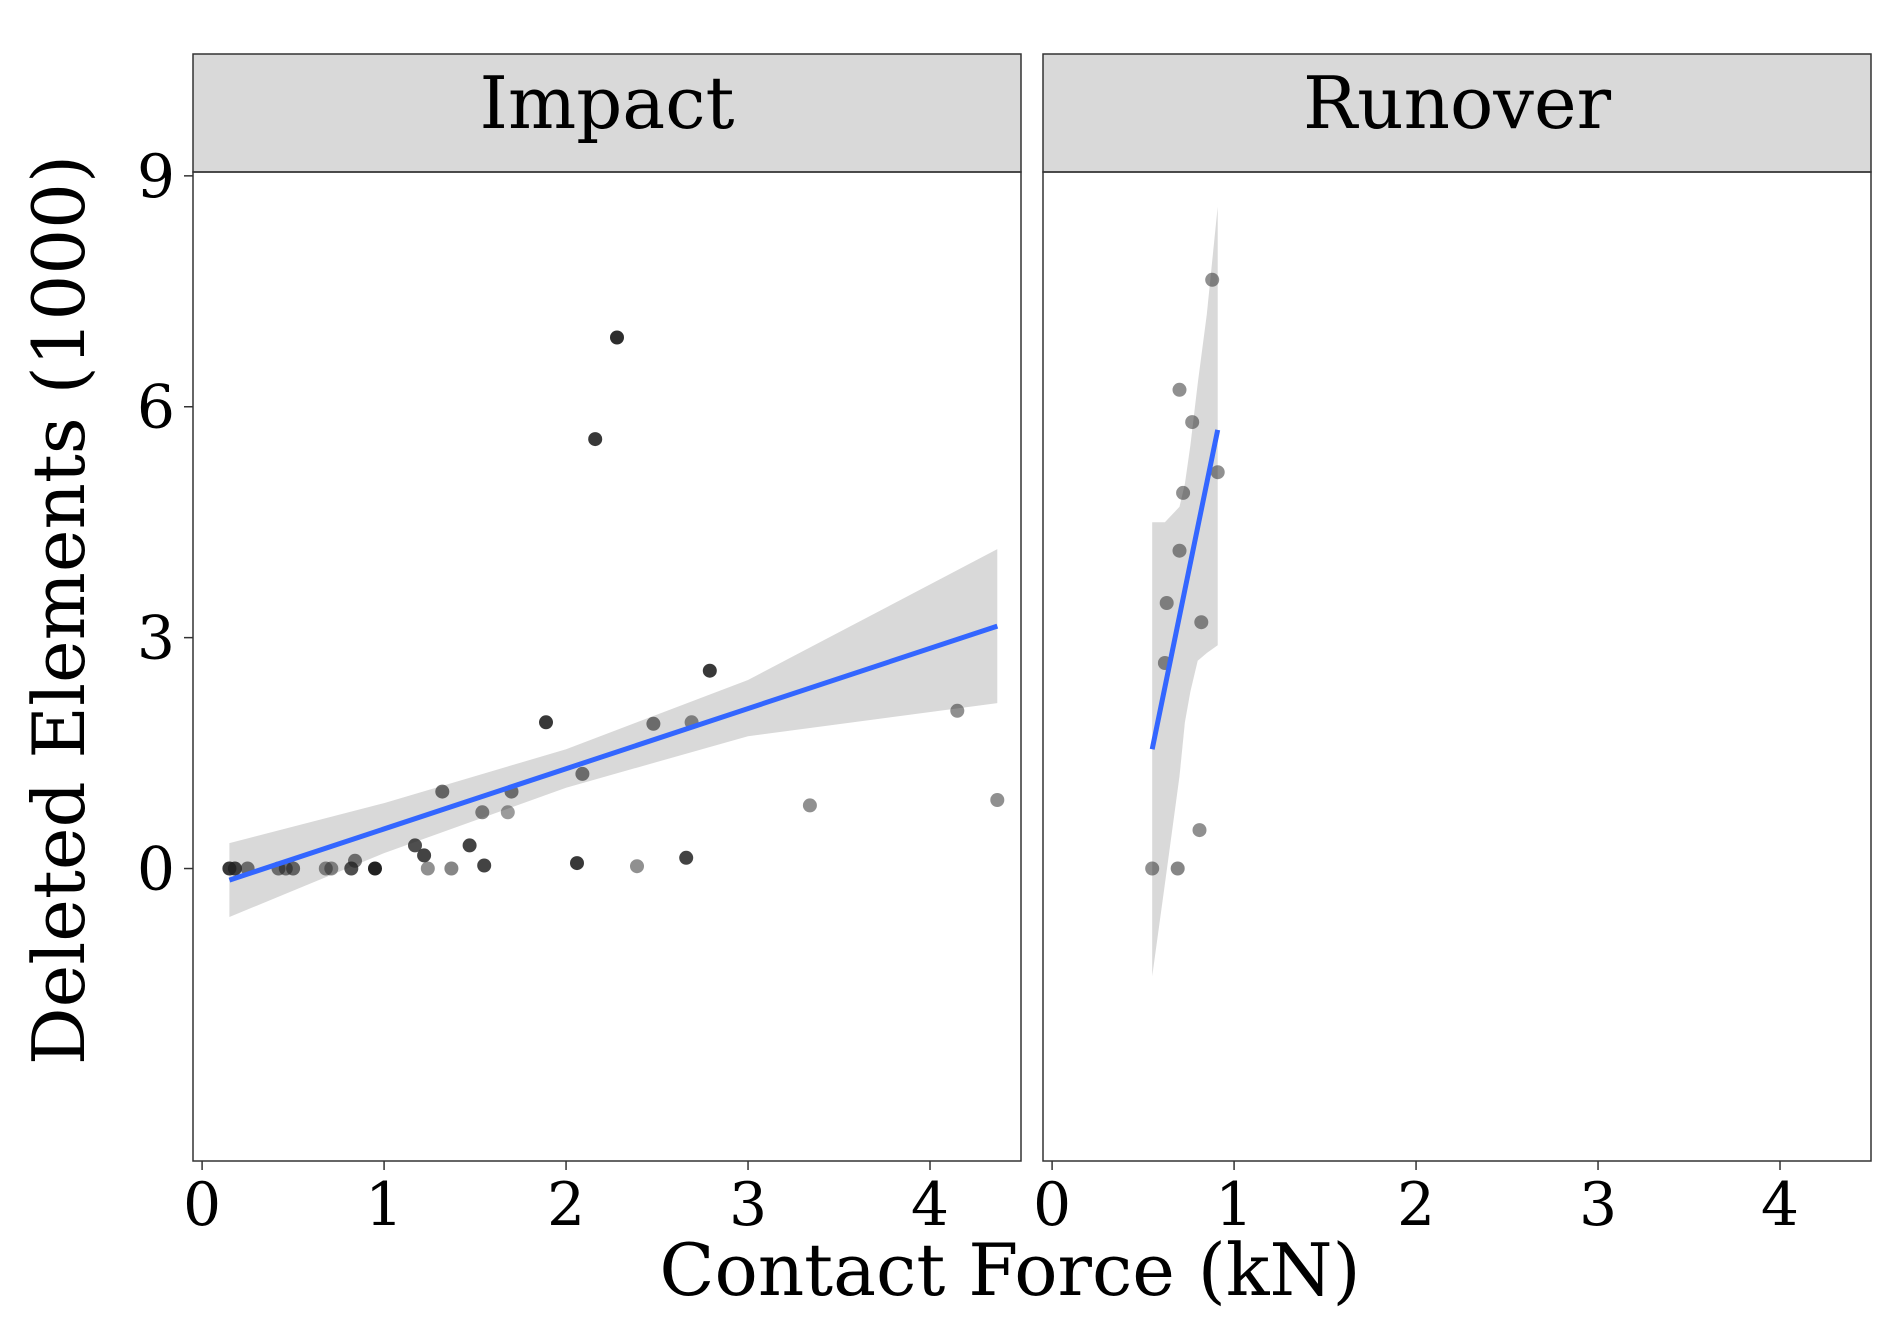 The height and width of the screenshot is (1333, 1901). Describe the element at coordinates (1457, 103) in the screenshot. I see `strip-label-runover: Runover` at that location.